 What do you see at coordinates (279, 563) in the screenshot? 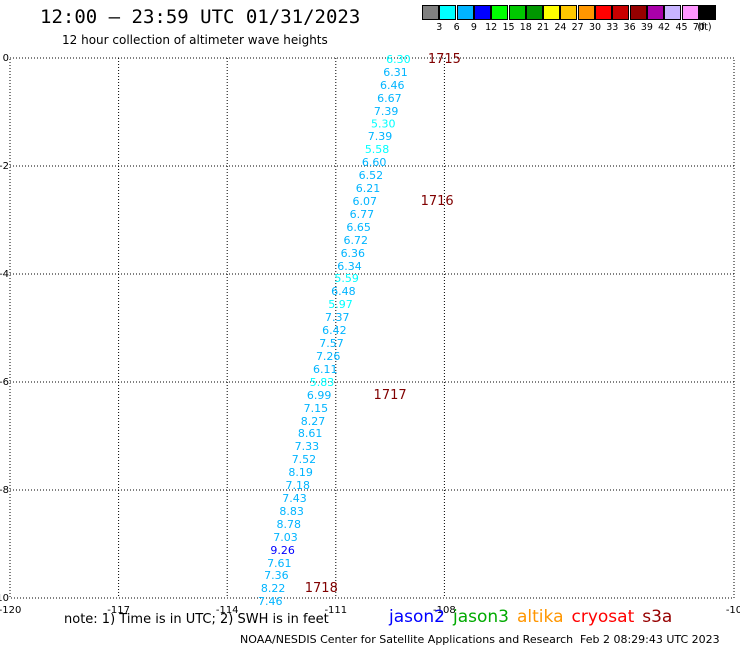
I see `wave-height-label: 7.61` at bounding box center [279, 563].